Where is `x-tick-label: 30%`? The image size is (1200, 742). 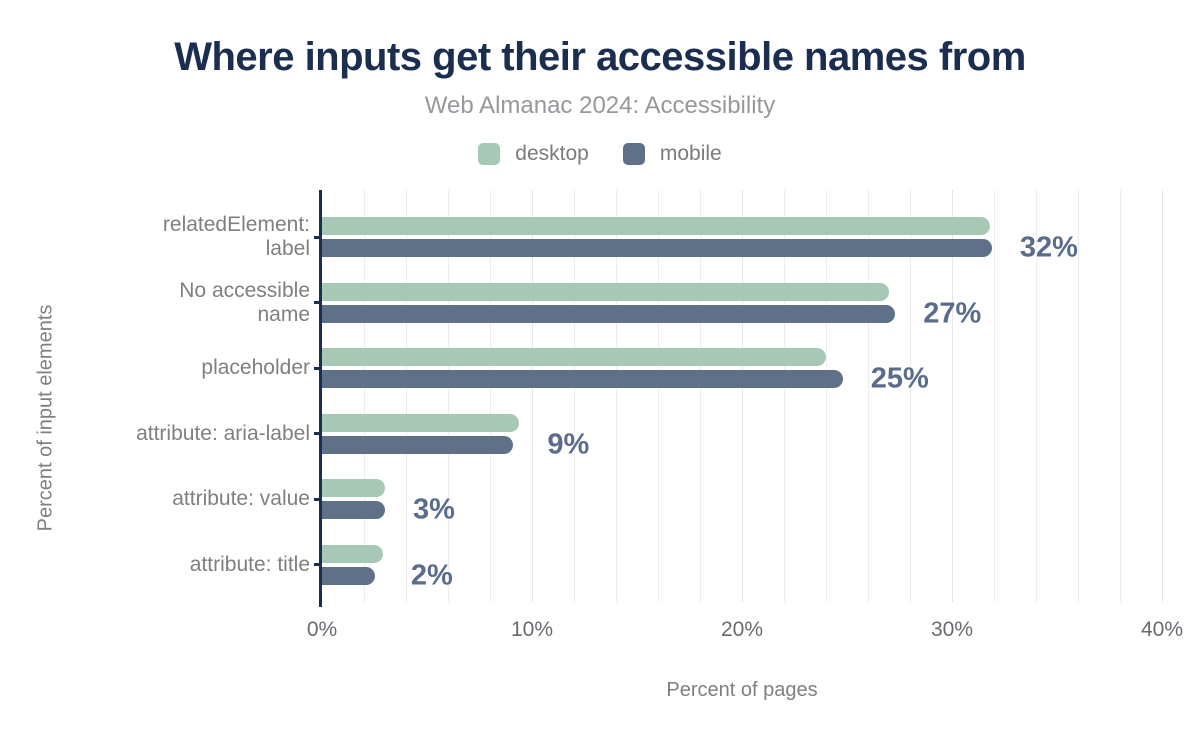 x-tick-label: 30% is located at coordinates (952, 629).